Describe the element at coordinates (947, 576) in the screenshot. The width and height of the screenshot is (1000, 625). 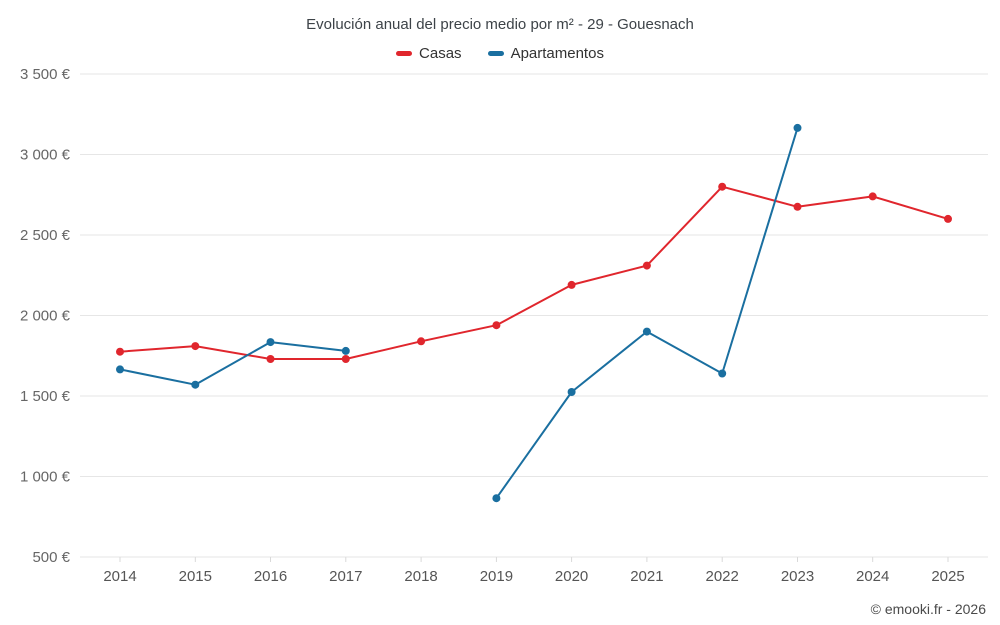
I see `x-axis-label: 2025` at that location.